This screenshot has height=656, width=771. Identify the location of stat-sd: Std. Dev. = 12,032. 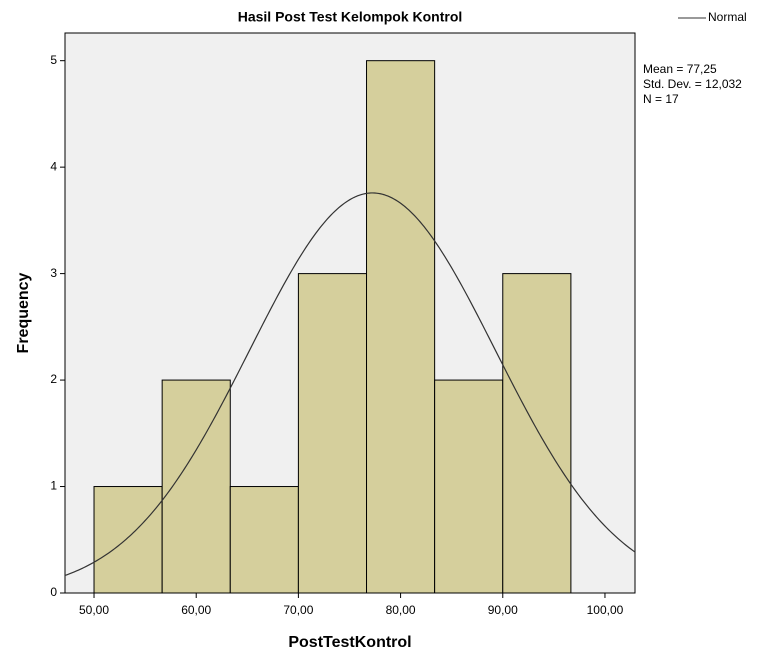
(692, 84).